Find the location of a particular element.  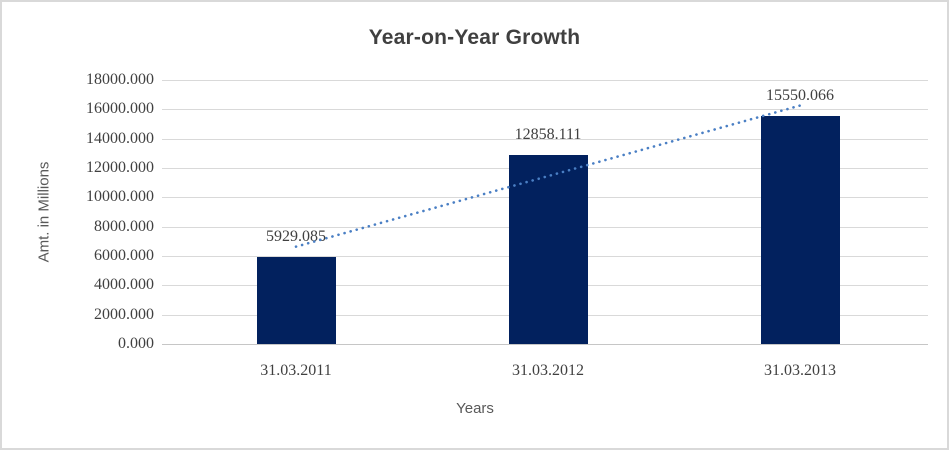

chart-title: Year-on-Year Growth is located at coordinates (474, 37).